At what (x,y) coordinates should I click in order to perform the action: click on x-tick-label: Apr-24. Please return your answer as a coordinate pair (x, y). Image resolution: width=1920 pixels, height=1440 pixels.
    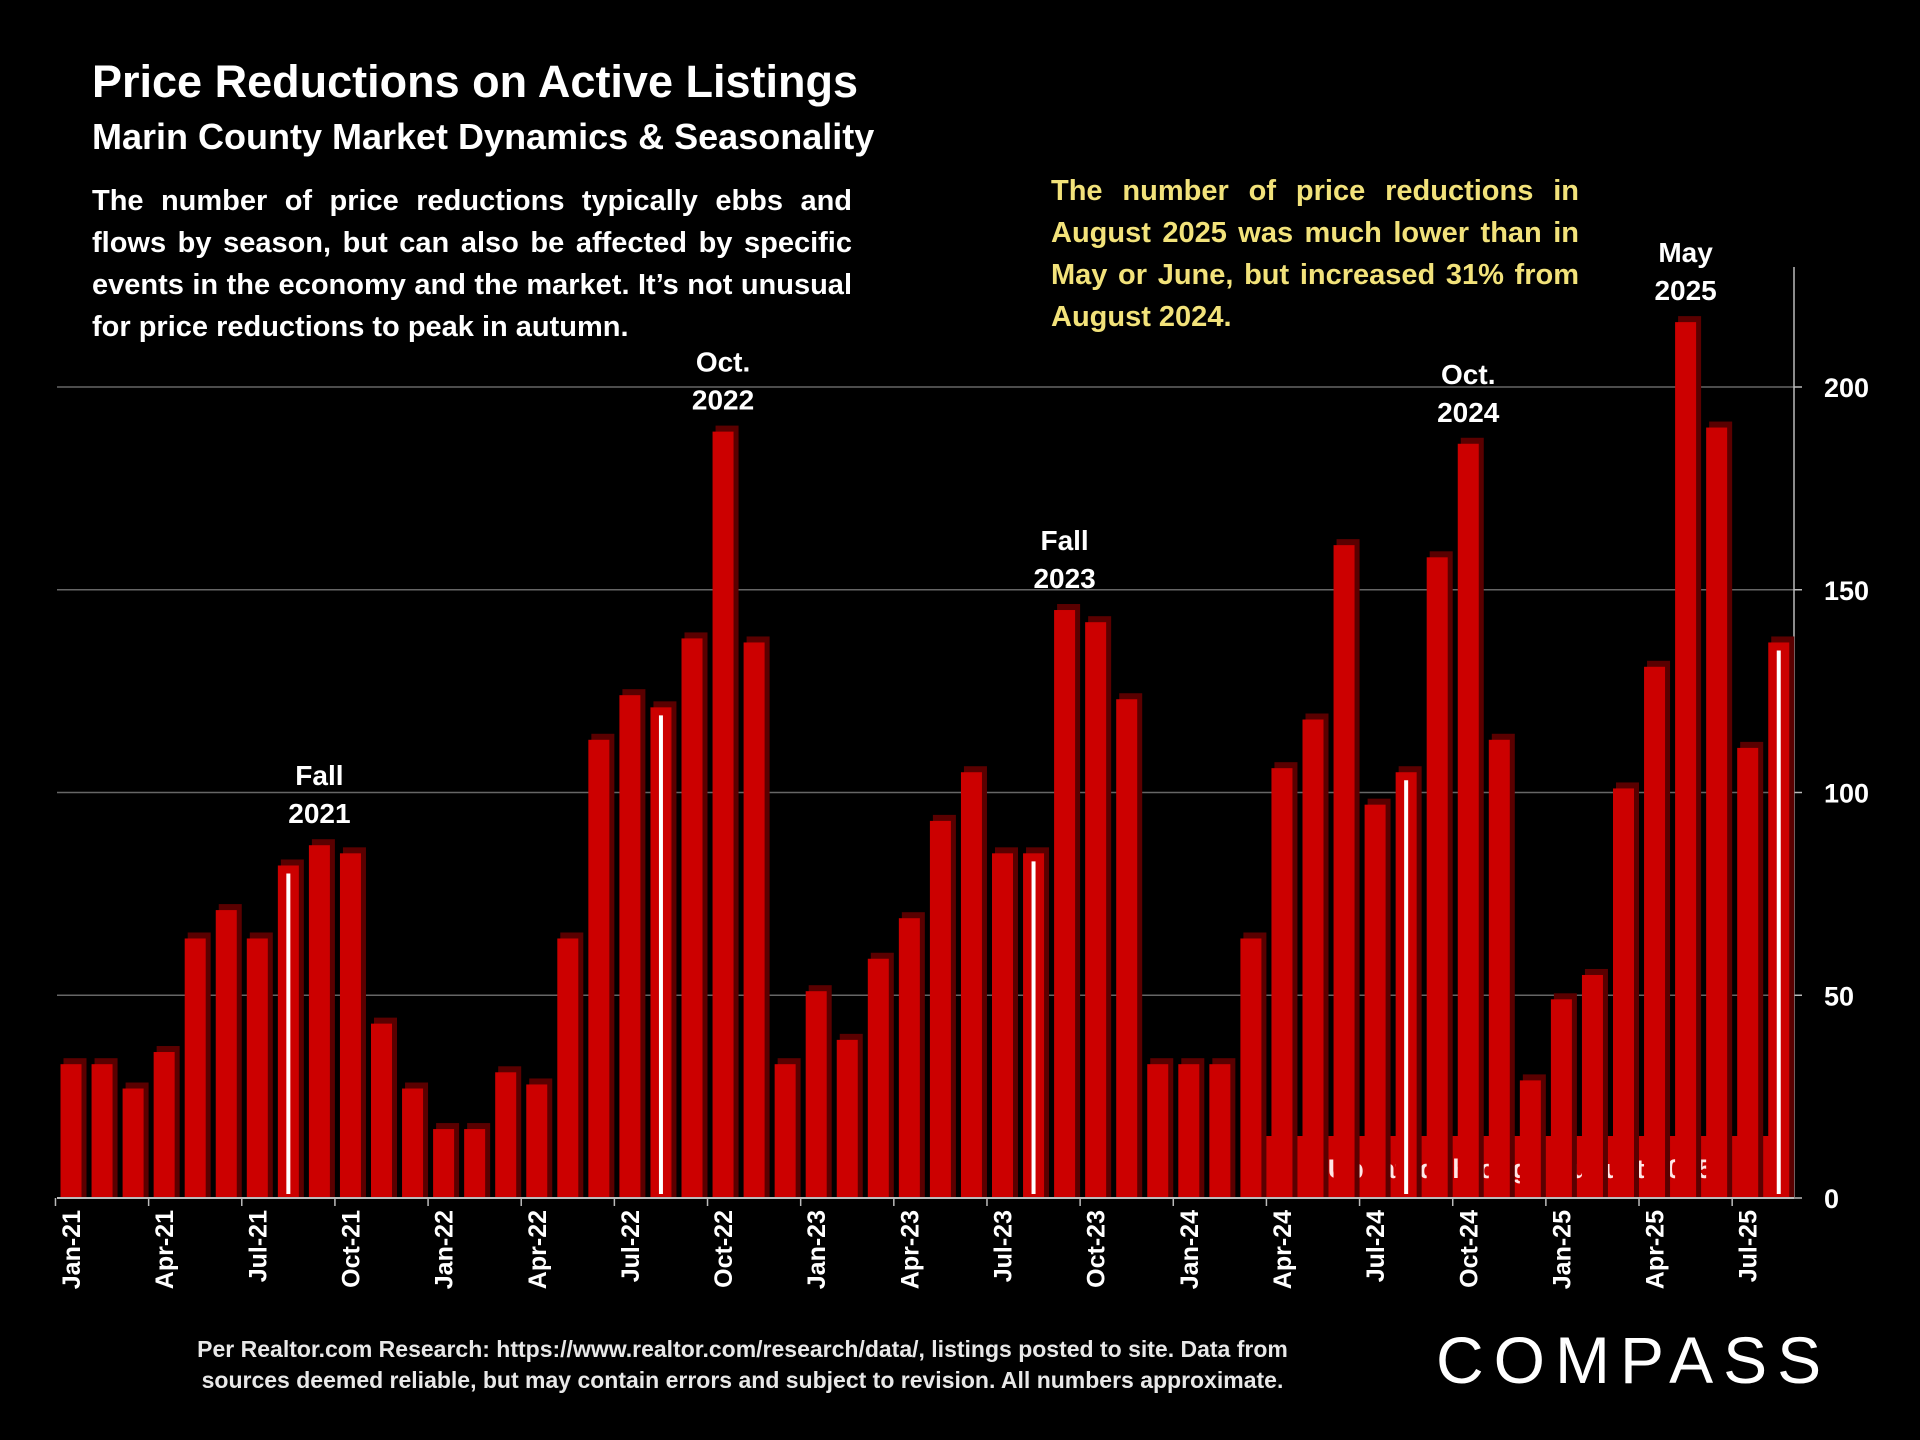
    Looking at the image, I should click on (1283, 1249).